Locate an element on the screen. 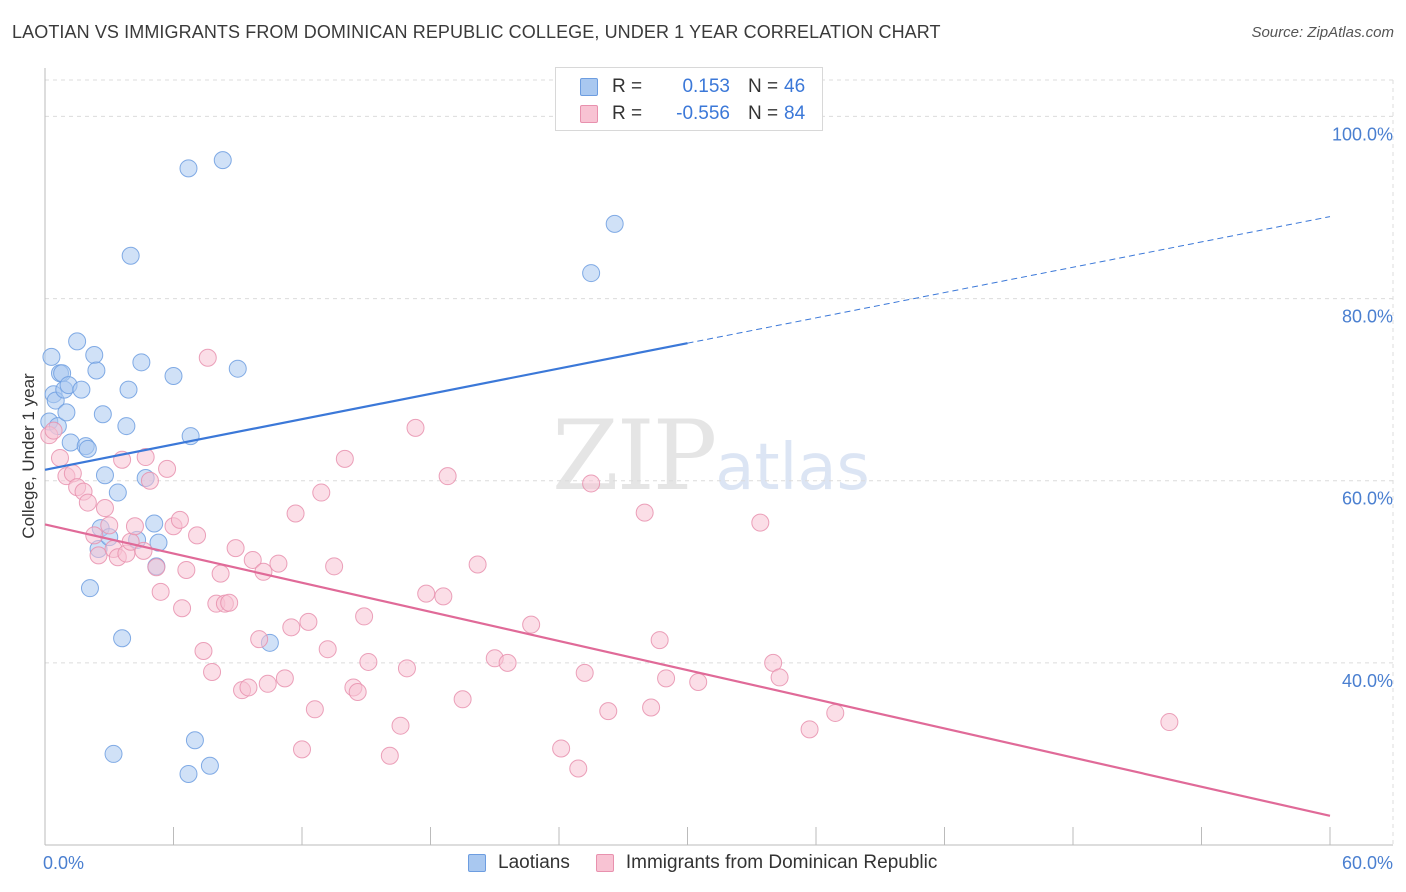 The width and height of the screenshot is (1406, 892). x-tick-label: 0.0% is located at coordinates (63, 863).